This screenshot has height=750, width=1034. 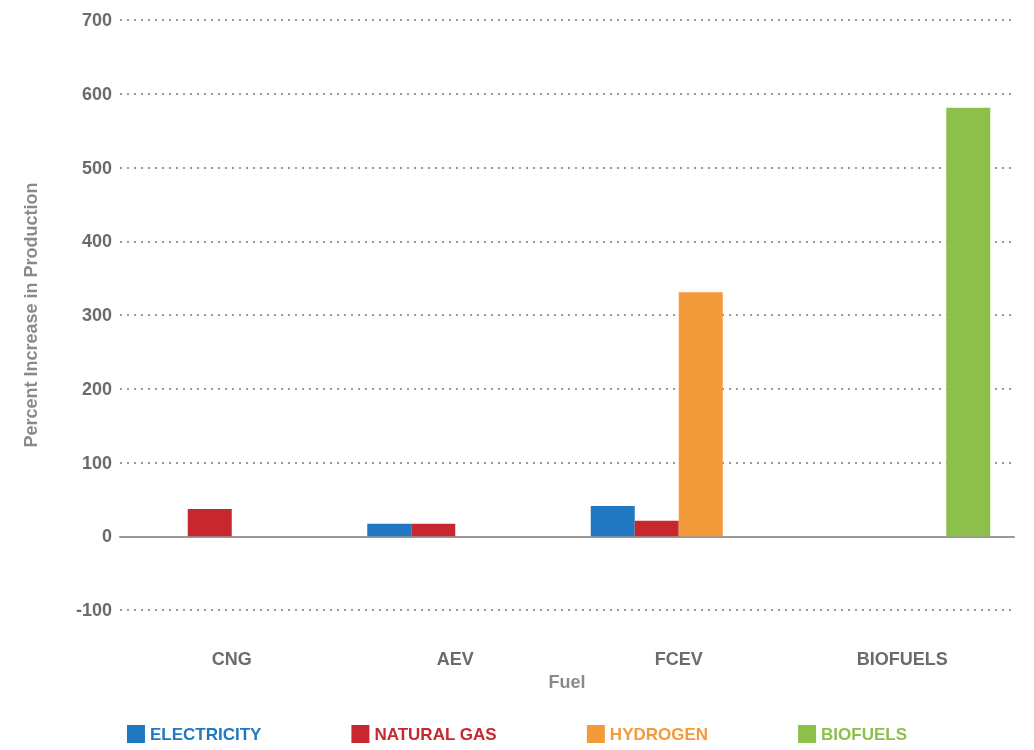 I want to click on x-tick-label: CNG, so click(x=231, y=659).